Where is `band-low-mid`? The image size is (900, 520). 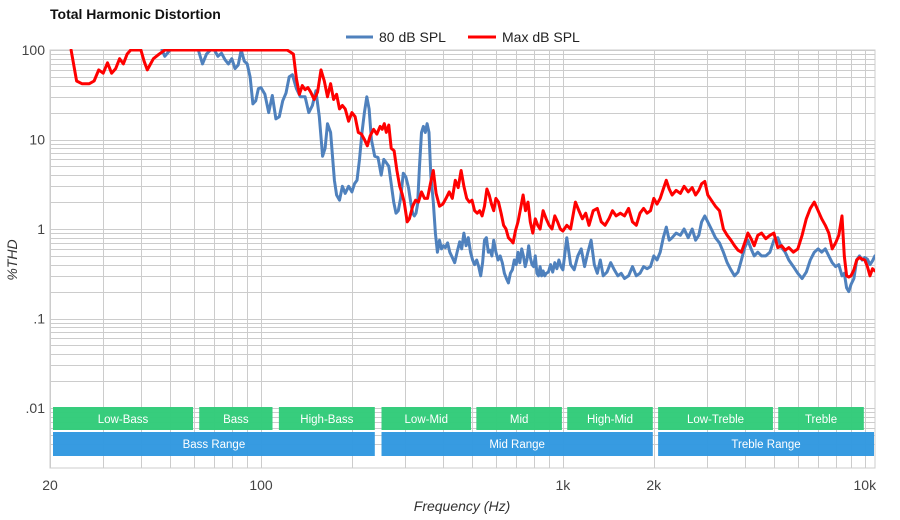 band-low-mid is located at coordinates (426, 418).